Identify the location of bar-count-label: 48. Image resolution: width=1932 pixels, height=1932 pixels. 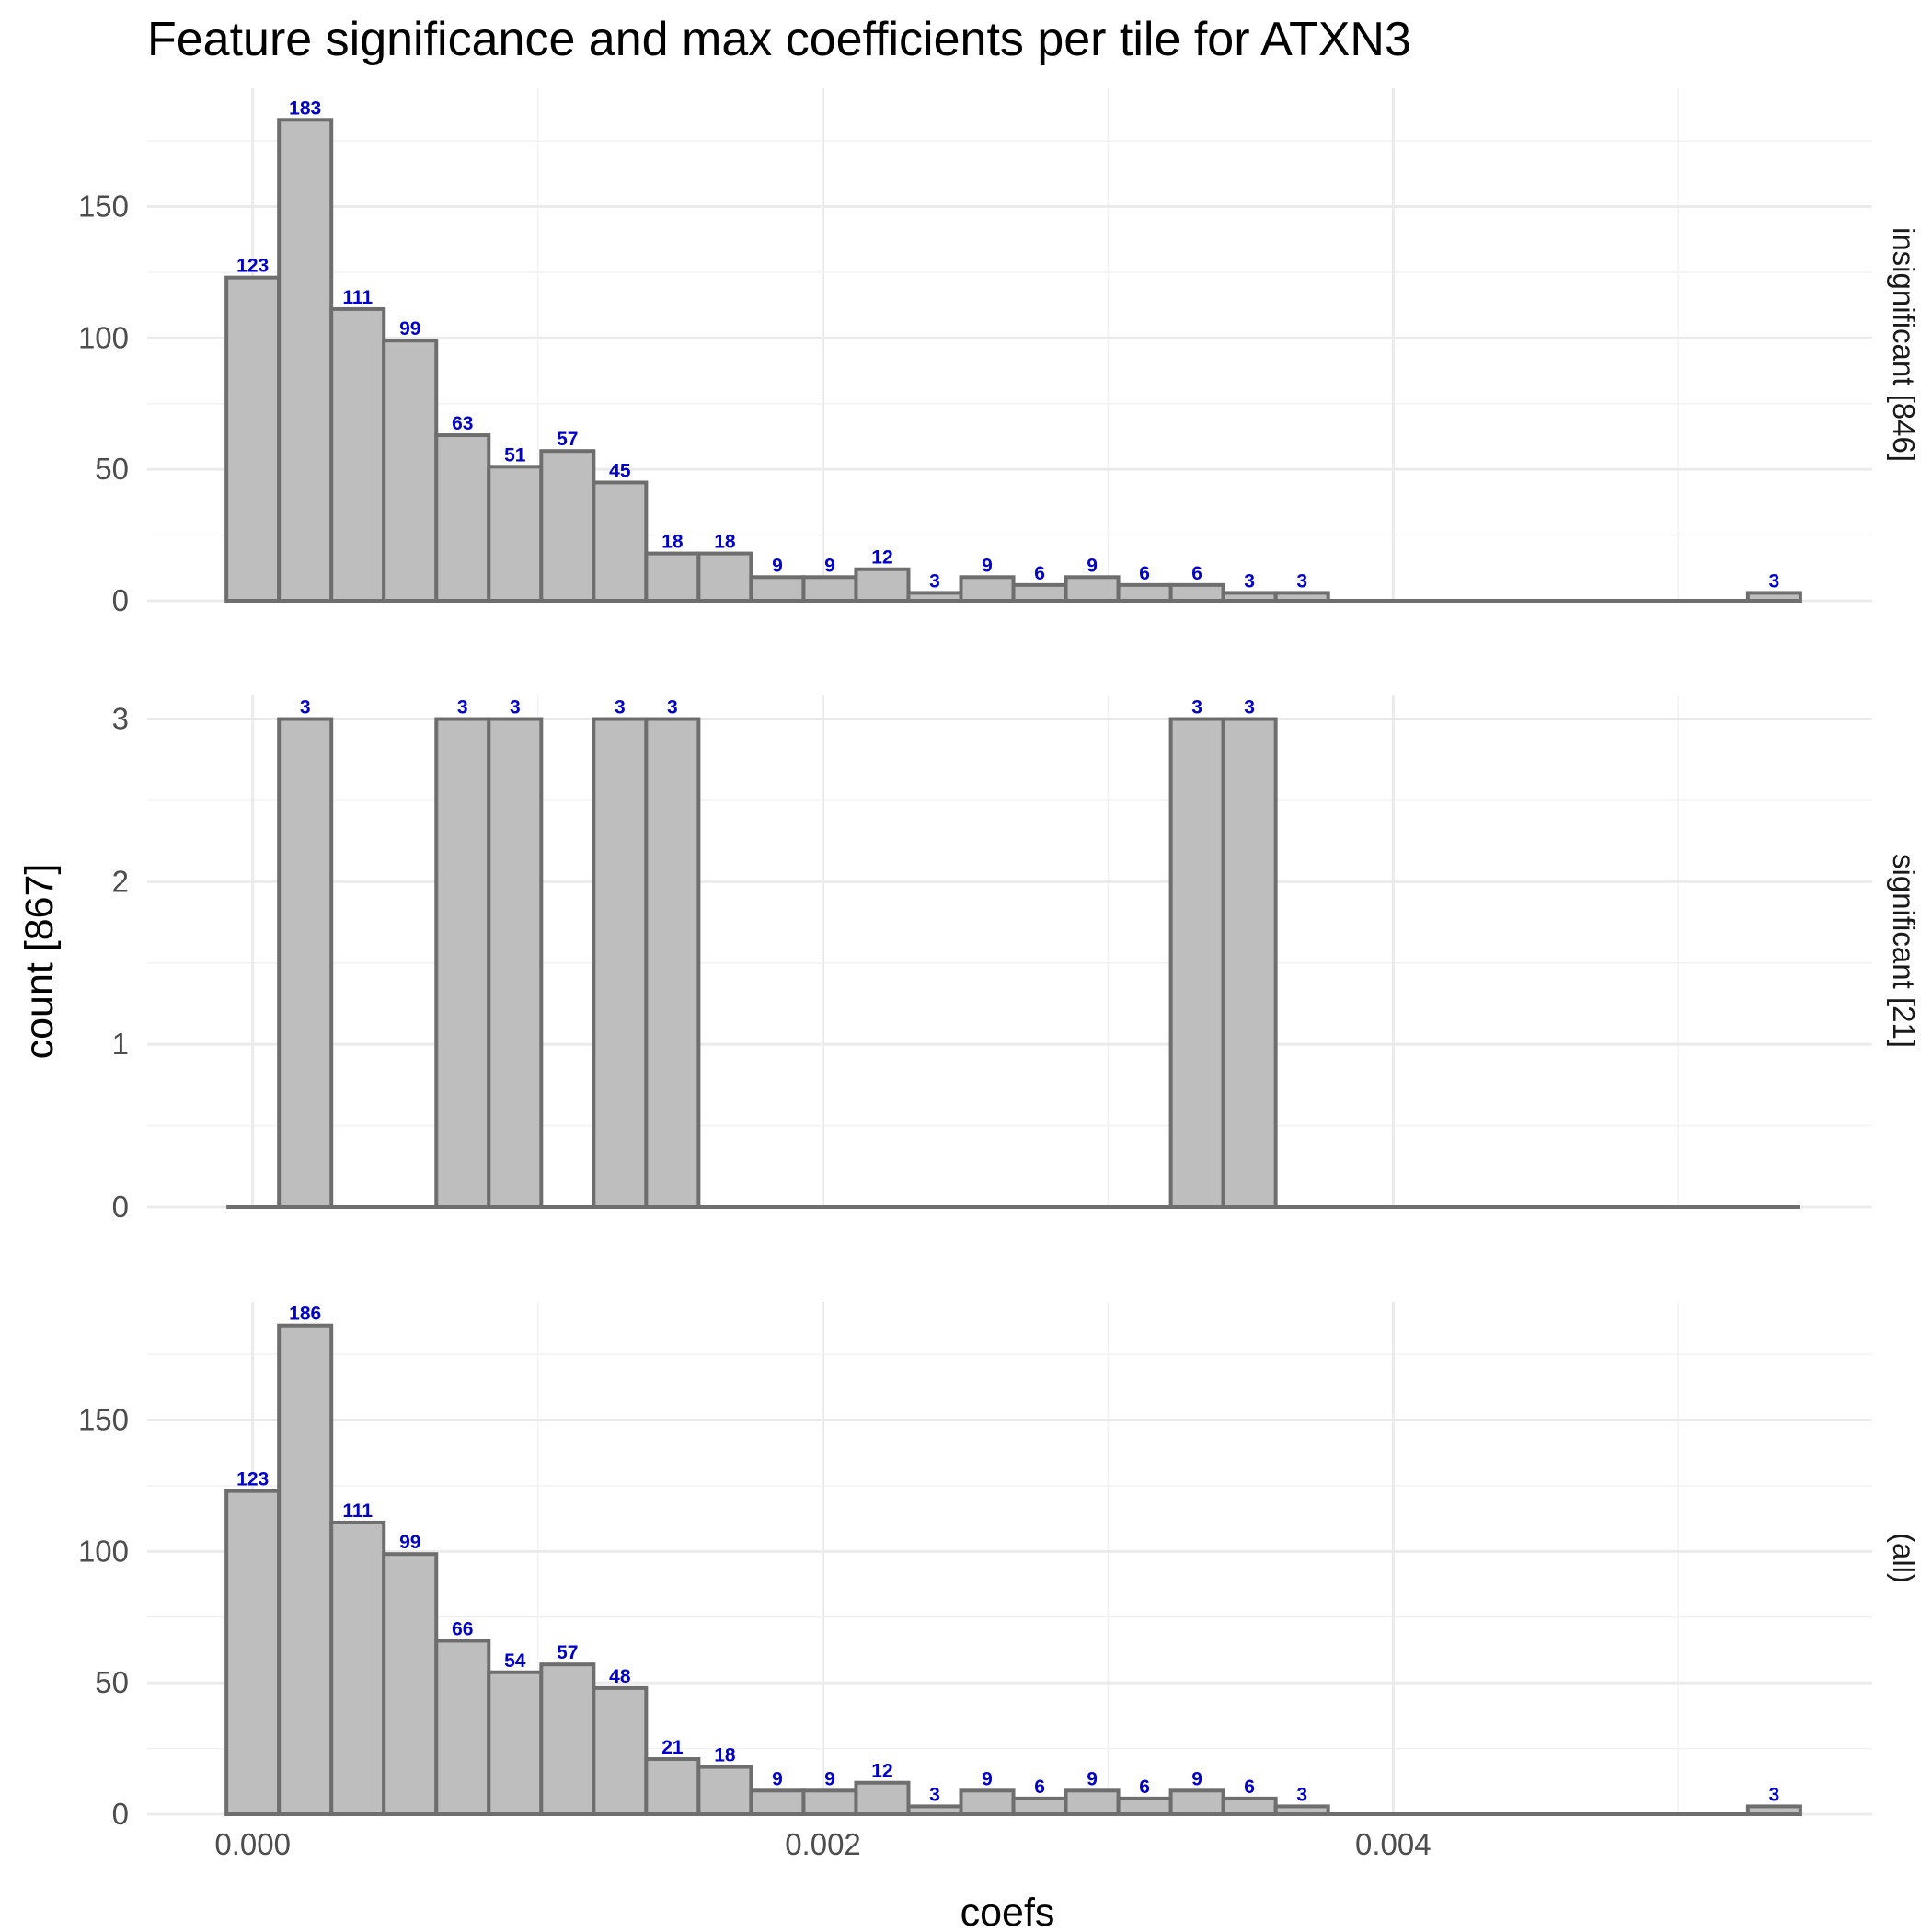
(620, 1676).